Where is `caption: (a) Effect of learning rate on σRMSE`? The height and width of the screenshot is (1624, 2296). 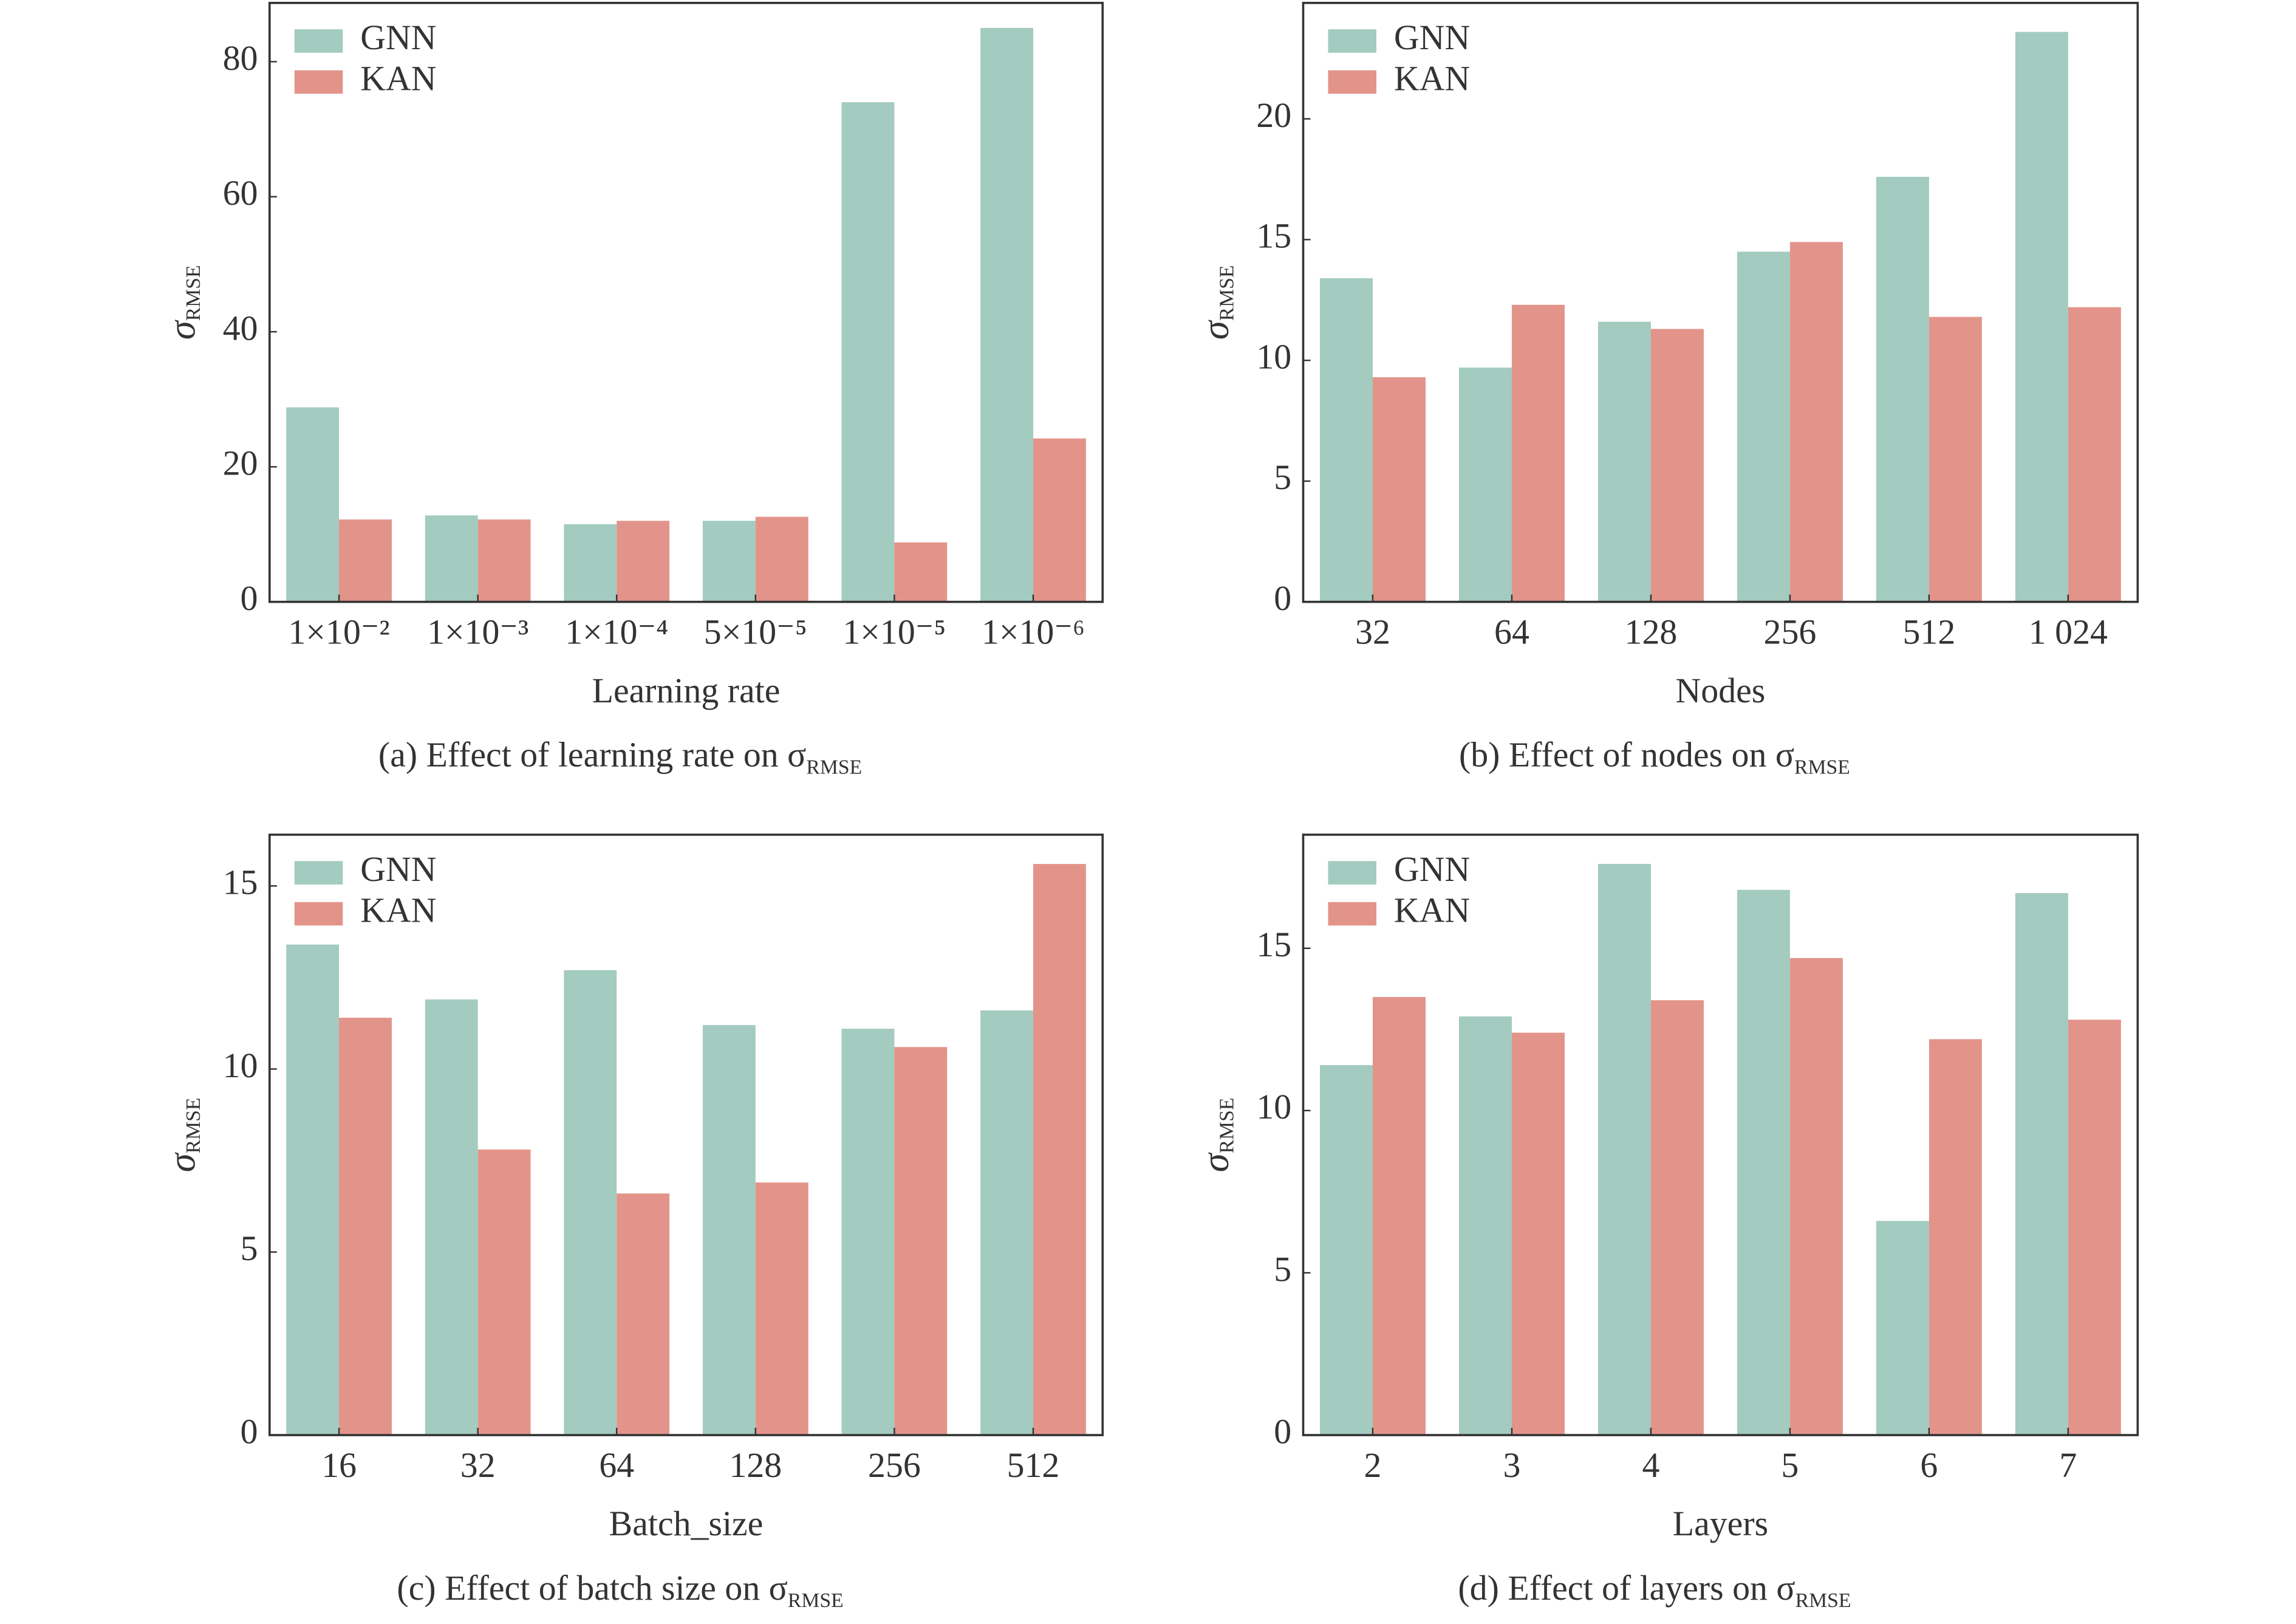 caption: (a) Effect of learning rate on σRMSE is located at coordinates (620, 756).